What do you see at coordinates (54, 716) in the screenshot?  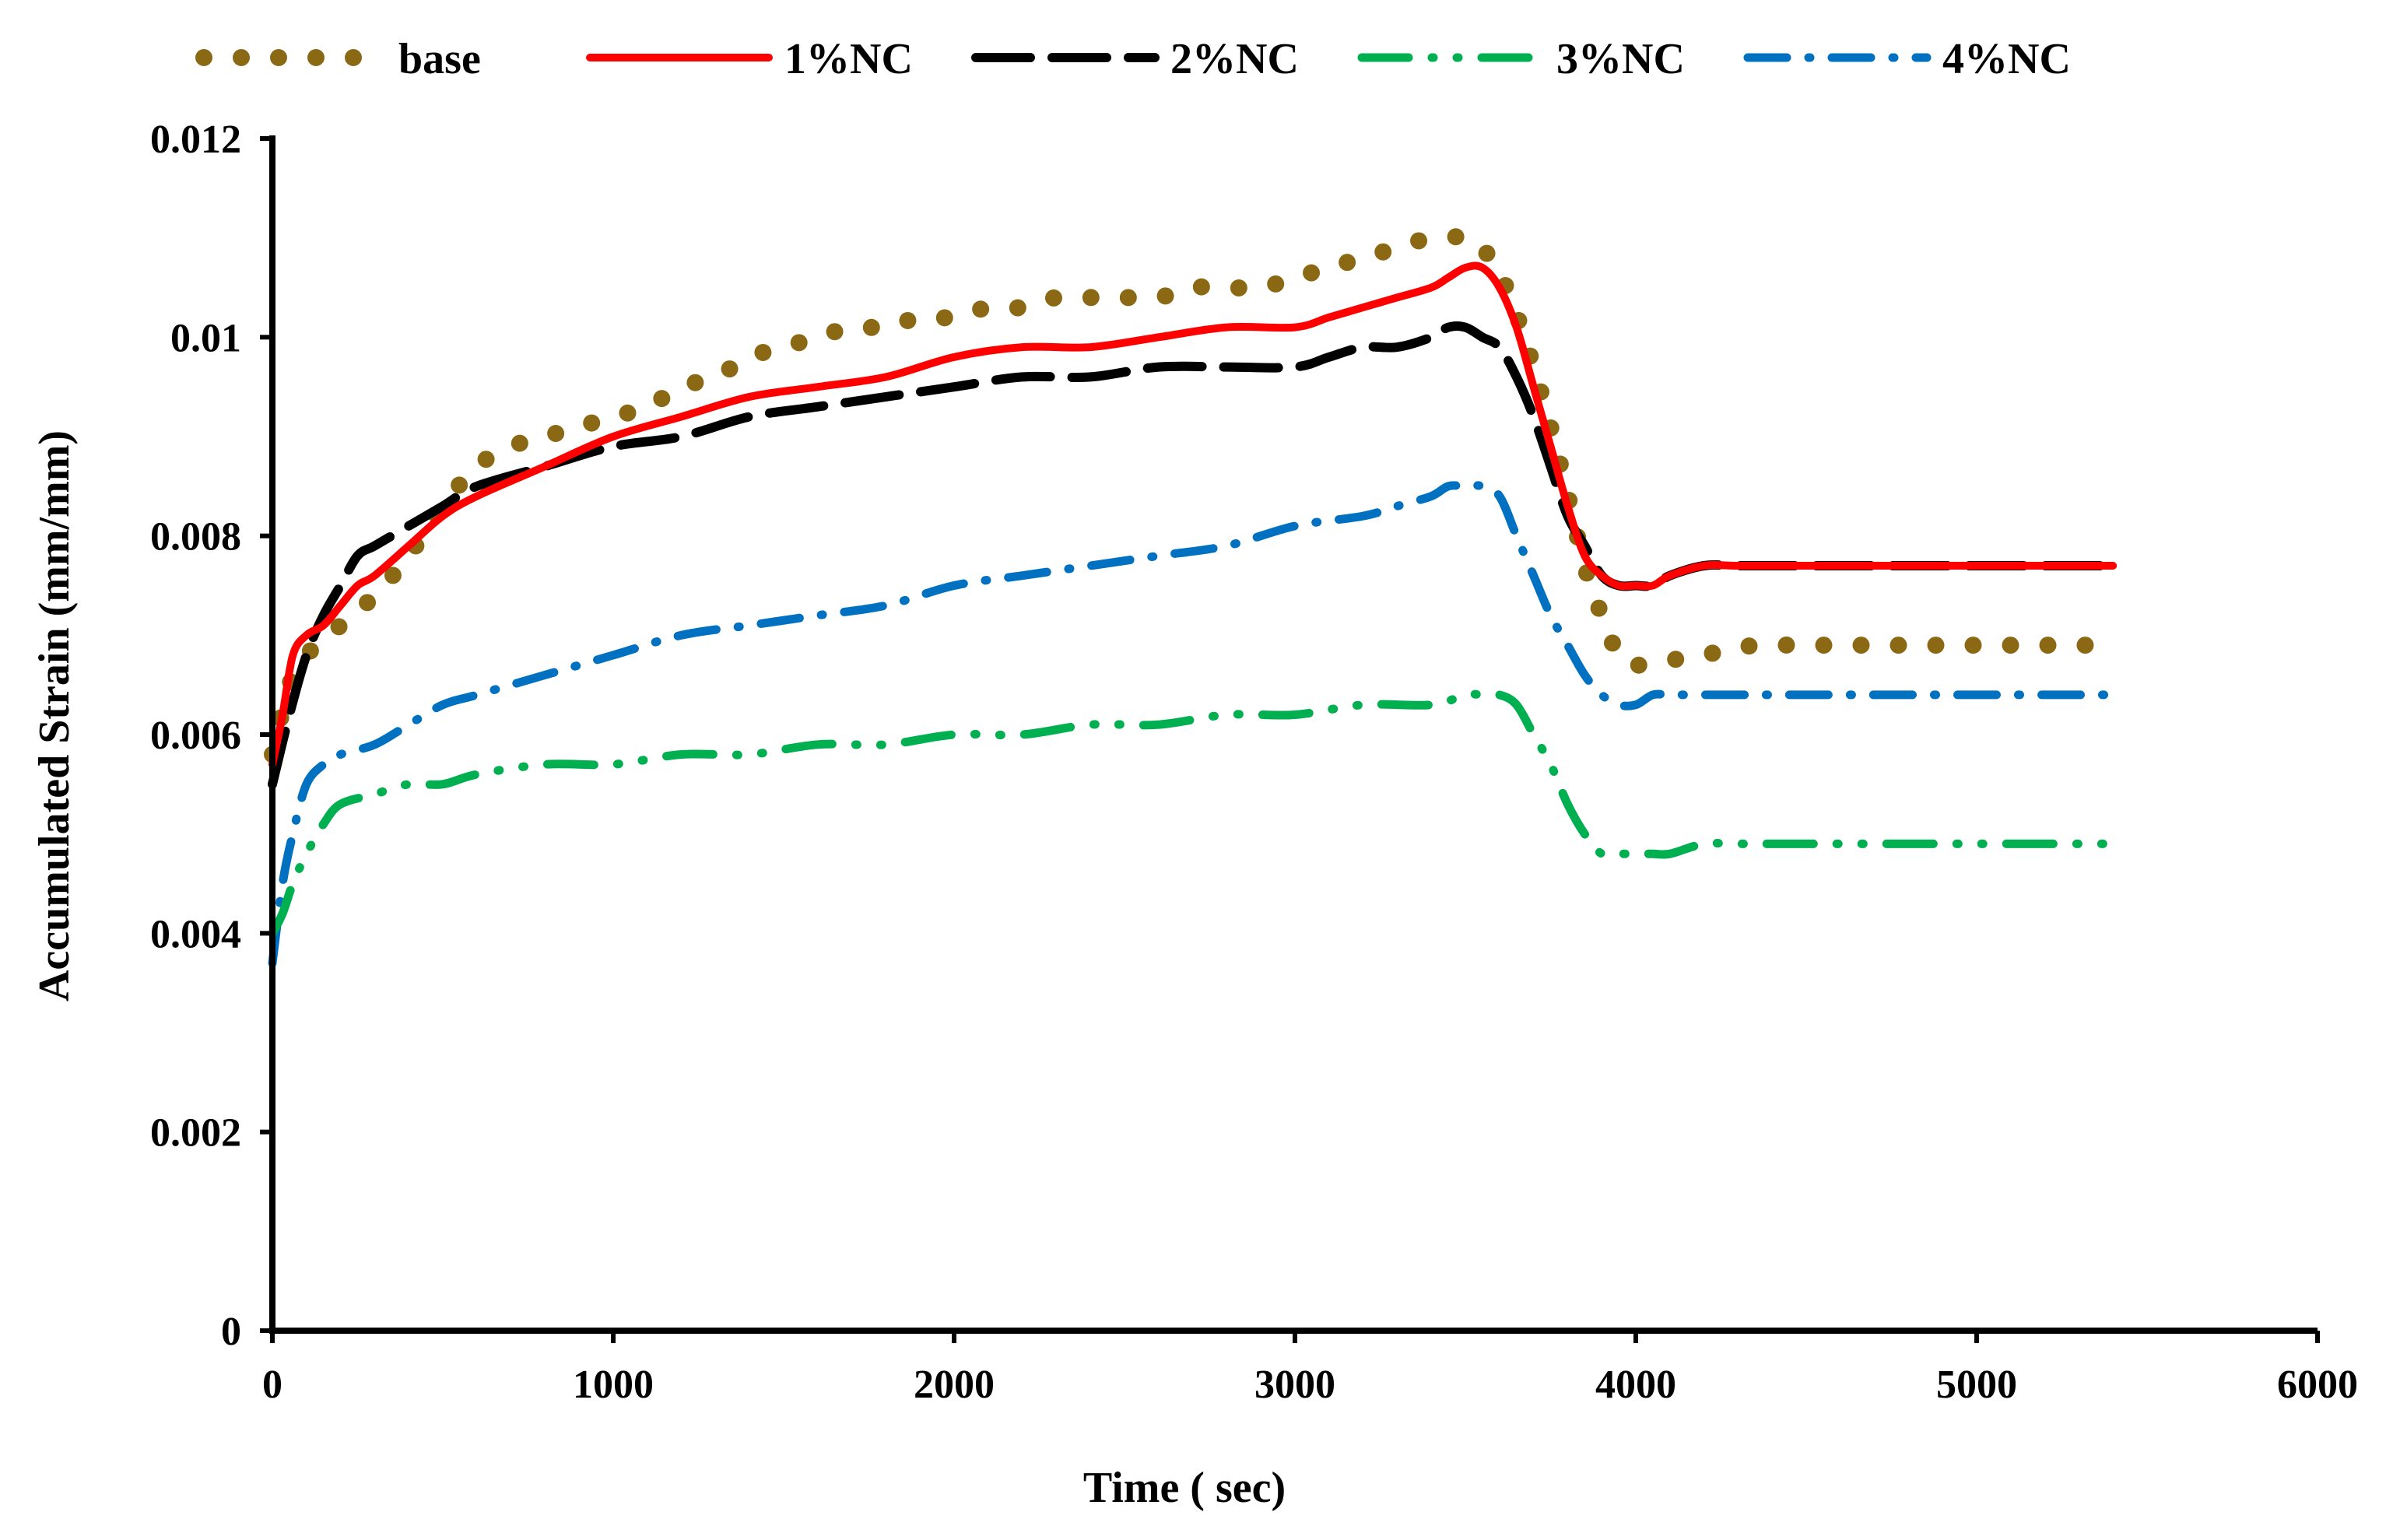 I see `y-axis-title: Accumulated Strain (mm/mm)` at bounding box center [54, 716].